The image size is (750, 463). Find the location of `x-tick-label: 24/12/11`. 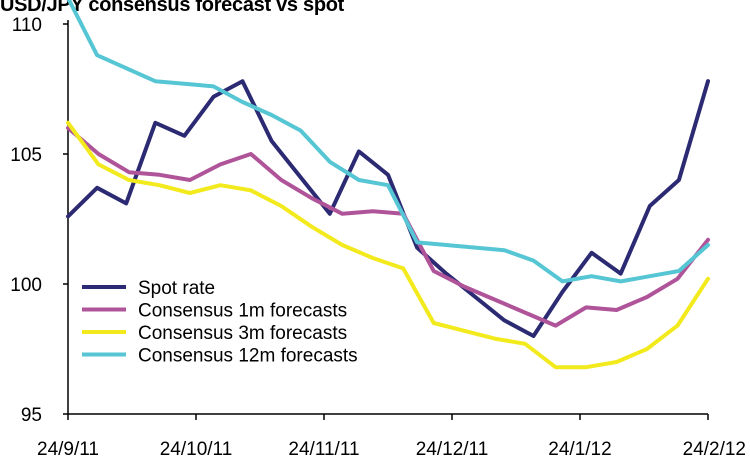

x-tick-label: 24/12/11 is located at coordinates (452, 449).